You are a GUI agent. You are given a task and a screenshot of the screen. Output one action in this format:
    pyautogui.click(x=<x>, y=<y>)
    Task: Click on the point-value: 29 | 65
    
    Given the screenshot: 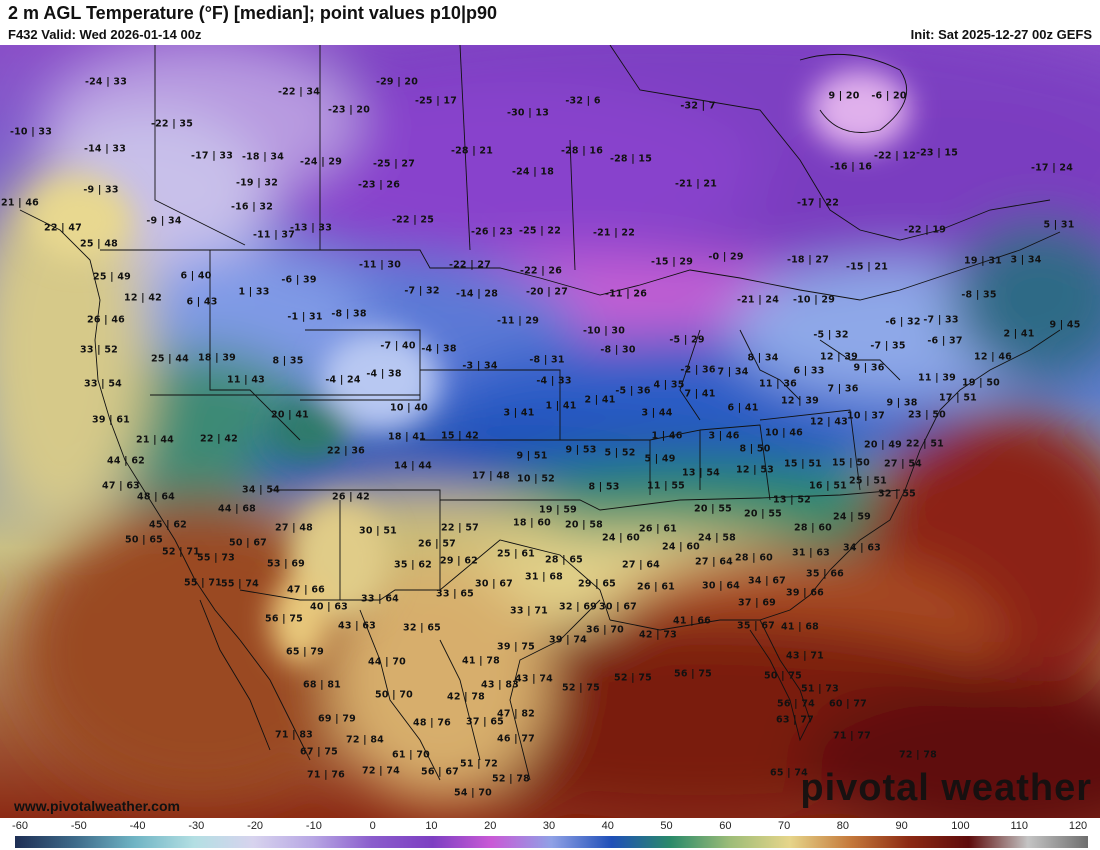 What is the action you would take?
    pyautogui.click(x=597, y=584)
    